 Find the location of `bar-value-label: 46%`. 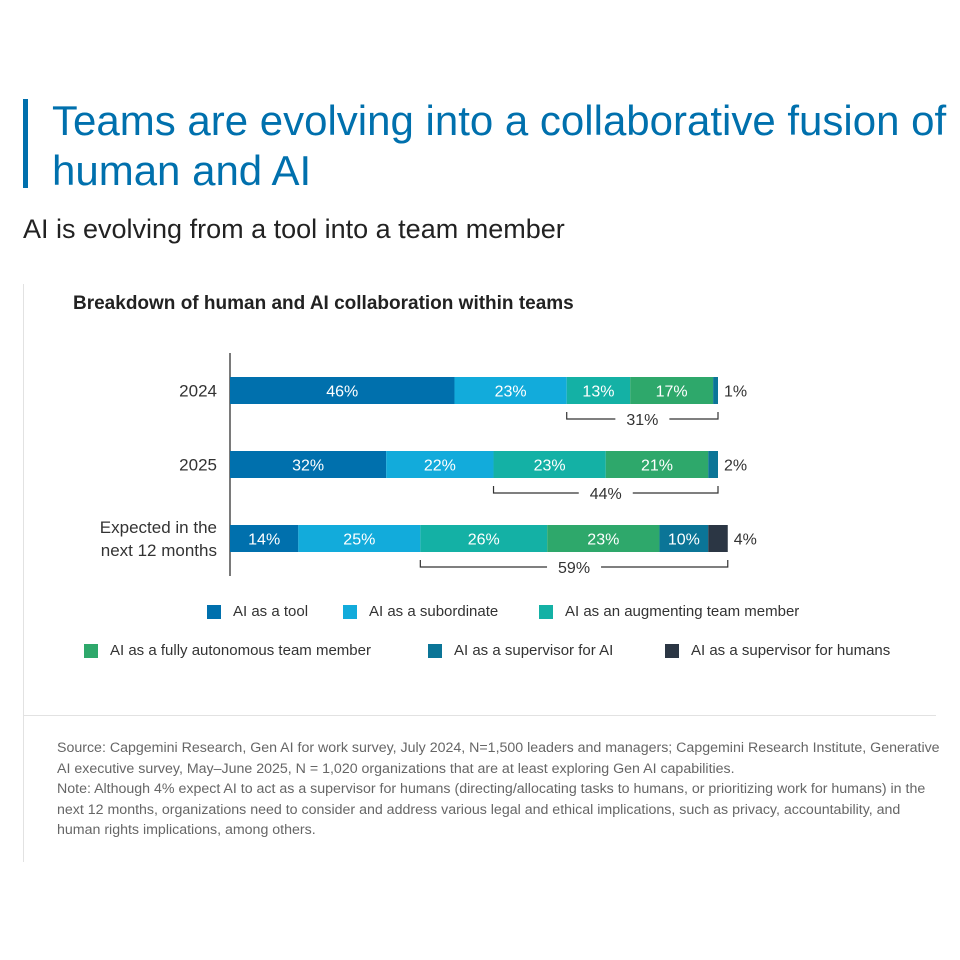

bar-value-label: 46% is located at coordinates (342, 392).